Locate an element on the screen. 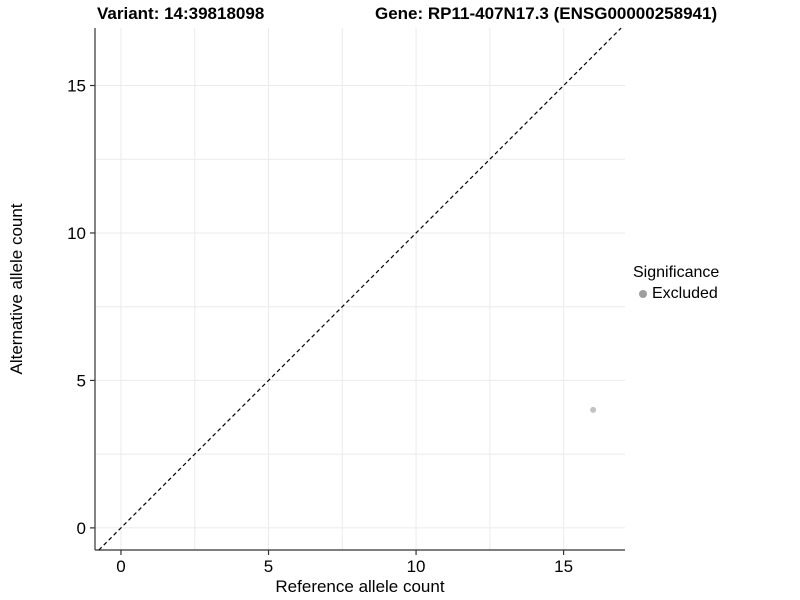 The image size is (800, 600). x-tick-label: 5 is located at coordinates (268, 566).